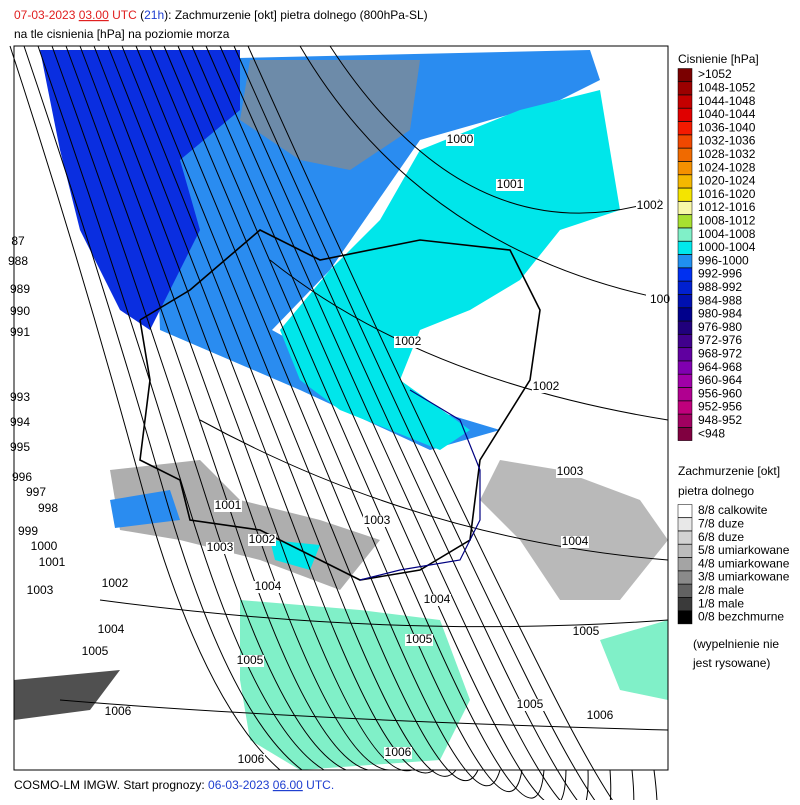 This screenshot has width=800, height=805. What do you see at coordinates (727, 154) in the screenshot?
I see `legend-label: 1028-1032` at bounding box center [727, 154].